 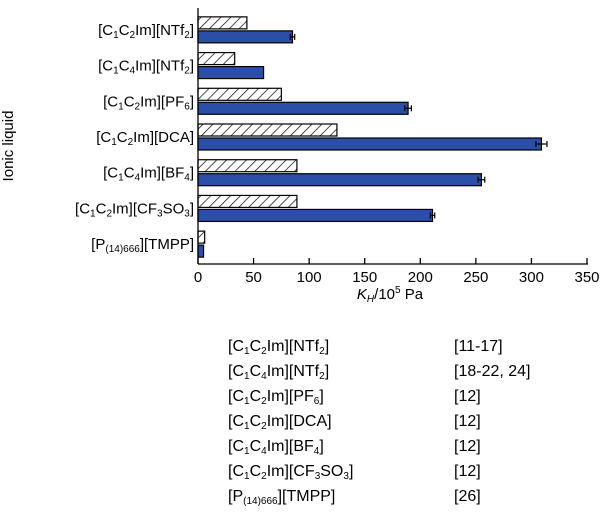 What do you see at coordinates (282, 497) in the screenshot?
I see `ionic-liquid-name: [P(14)666][TMPP]` at bounding box center [282, 497].